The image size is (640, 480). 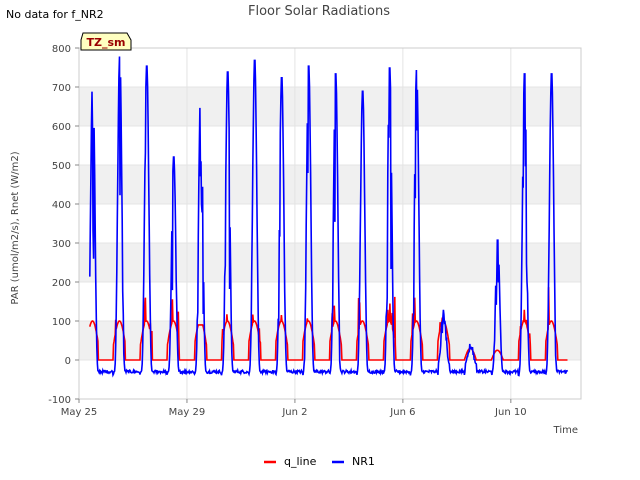 I want to click on y-axis: -100 0 100 200 300 400 500 600 700 800, so click(x=63, y=225).